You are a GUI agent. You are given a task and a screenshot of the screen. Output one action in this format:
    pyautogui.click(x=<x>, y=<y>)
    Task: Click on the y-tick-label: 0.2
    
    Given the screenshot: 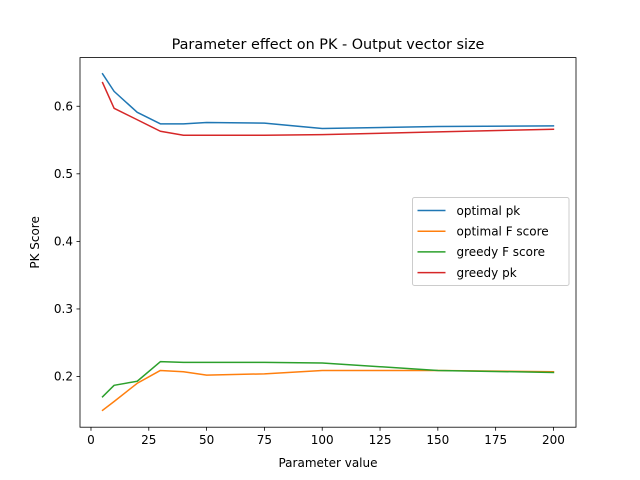 What is the action you would take?
    pyautogui.click(x=63, y=377)
    